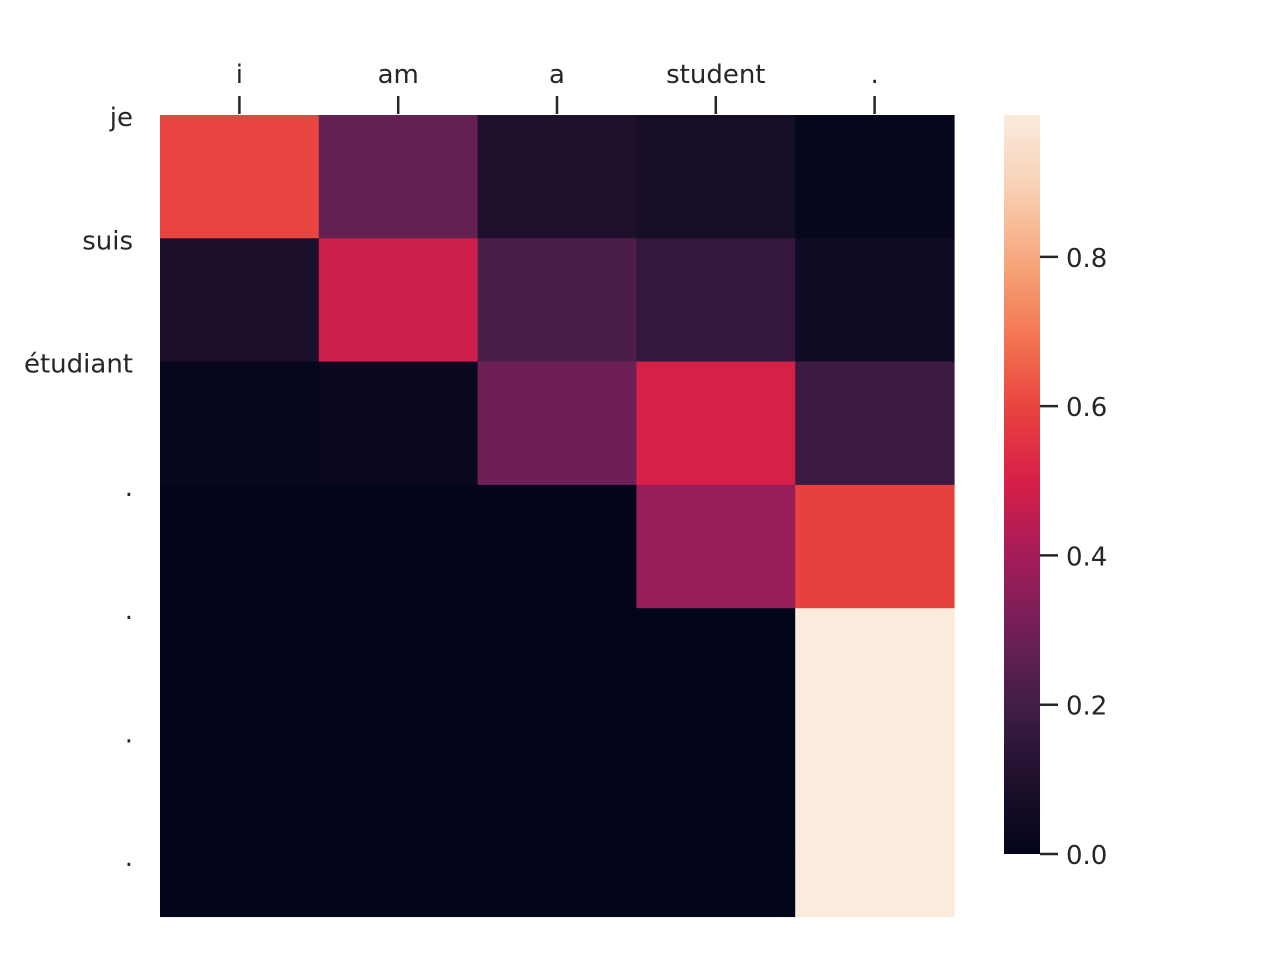  I want to click on cell-r3-c0, so click(240, 546).